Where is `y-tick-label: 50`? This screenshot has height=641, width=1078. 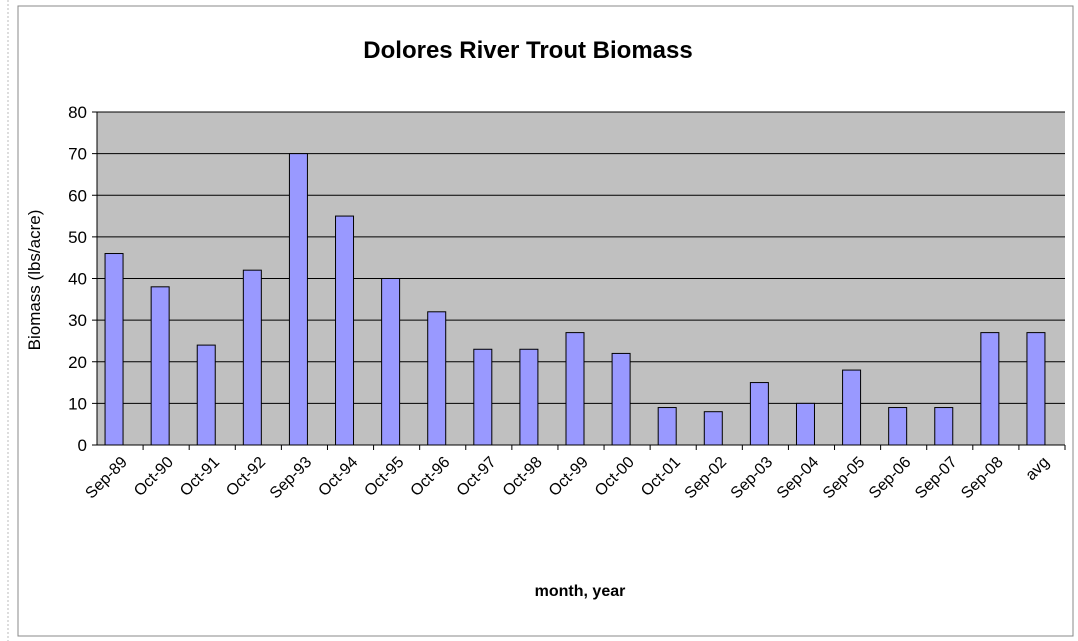
y-tick-label: 50 is located at coordinates (77, 237).